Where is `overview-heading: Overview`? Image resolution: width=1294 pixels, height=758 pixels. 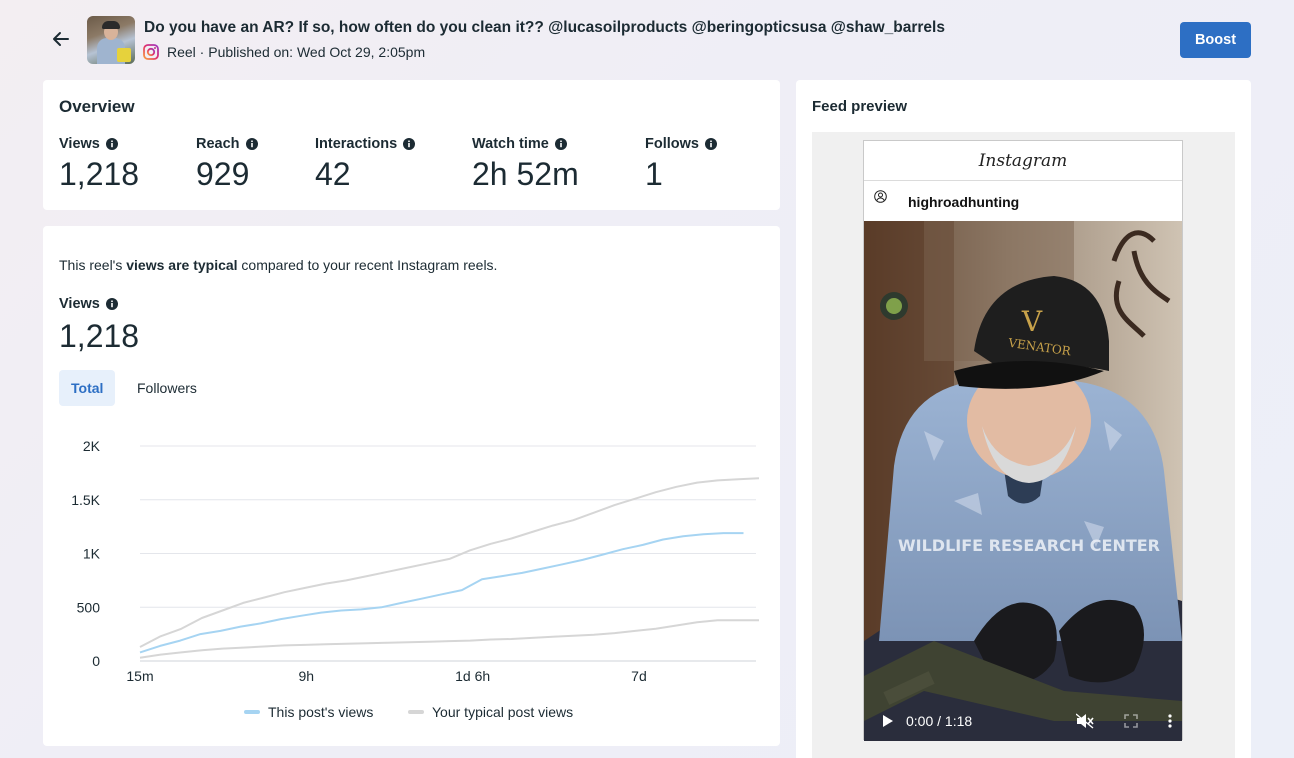 overview-heading: Overview is located at coordinates (97, 106).